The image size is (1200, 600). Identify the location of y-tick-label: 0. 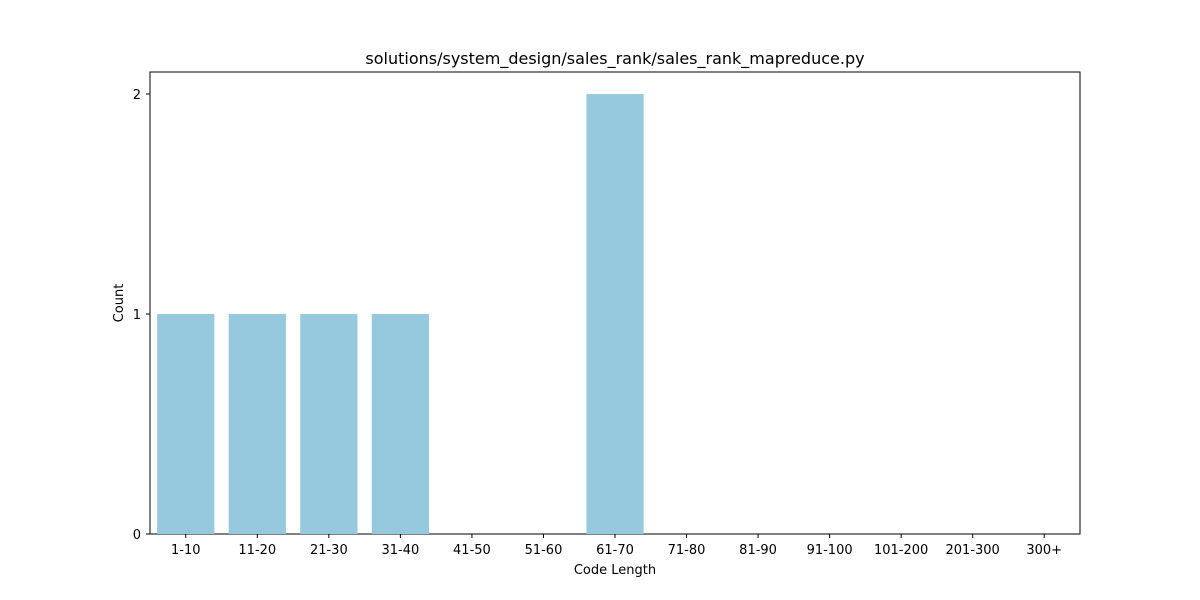
(137, 535).